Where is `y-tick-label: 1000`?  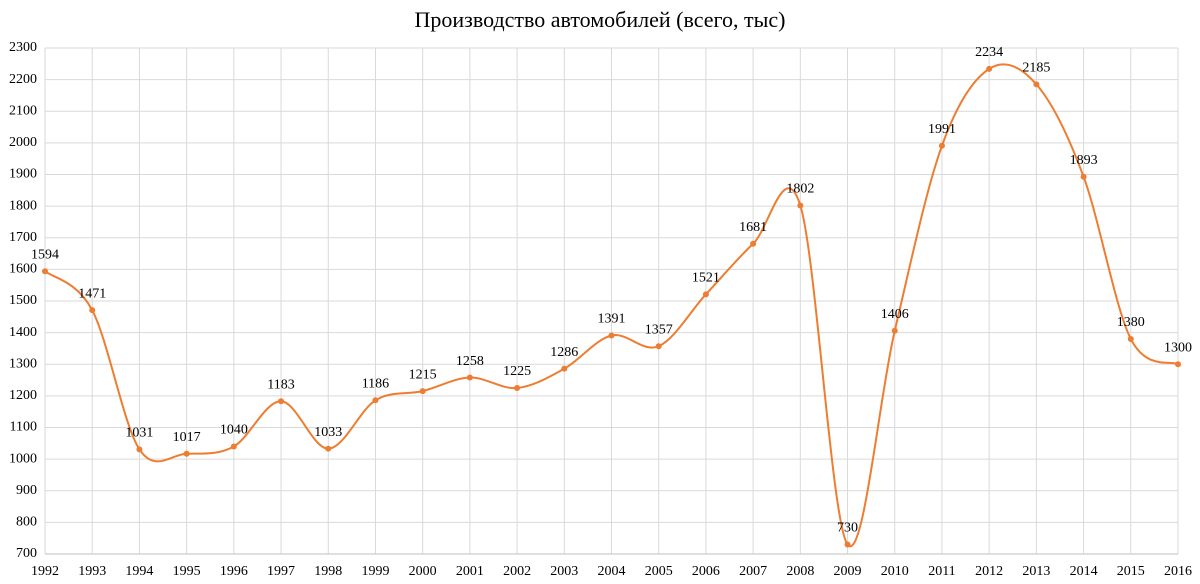 y-tick-label: 1000 is located at coordinates (23, 458).